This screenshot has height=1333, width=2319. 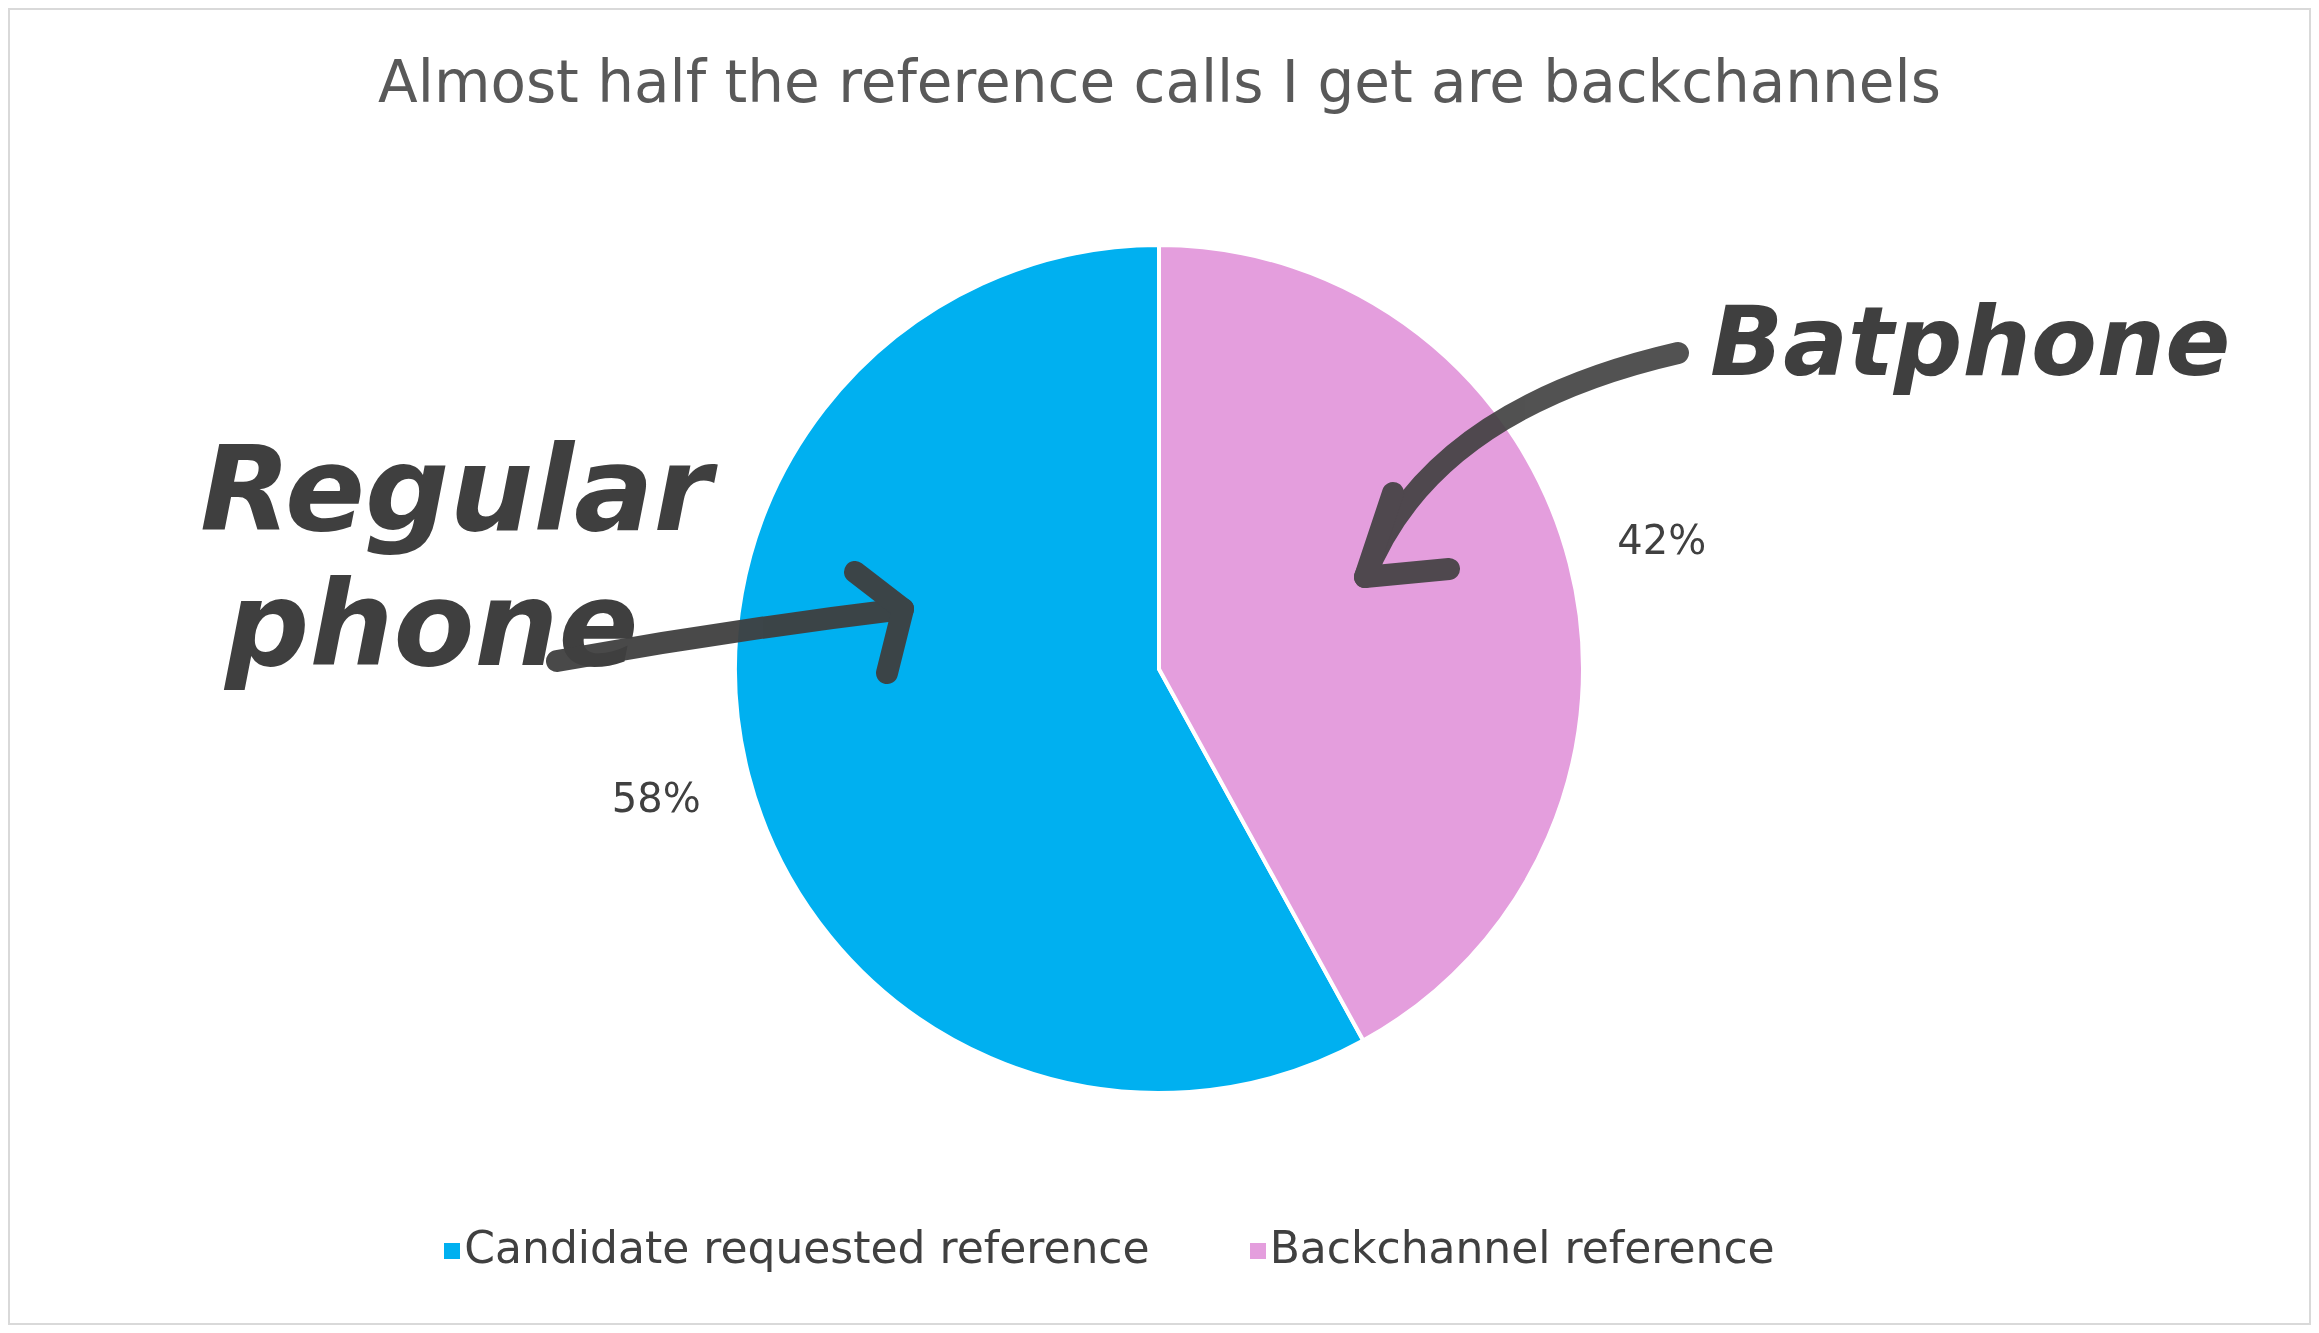 I want to click on text: Batphone, so click(x=1970, y=342).